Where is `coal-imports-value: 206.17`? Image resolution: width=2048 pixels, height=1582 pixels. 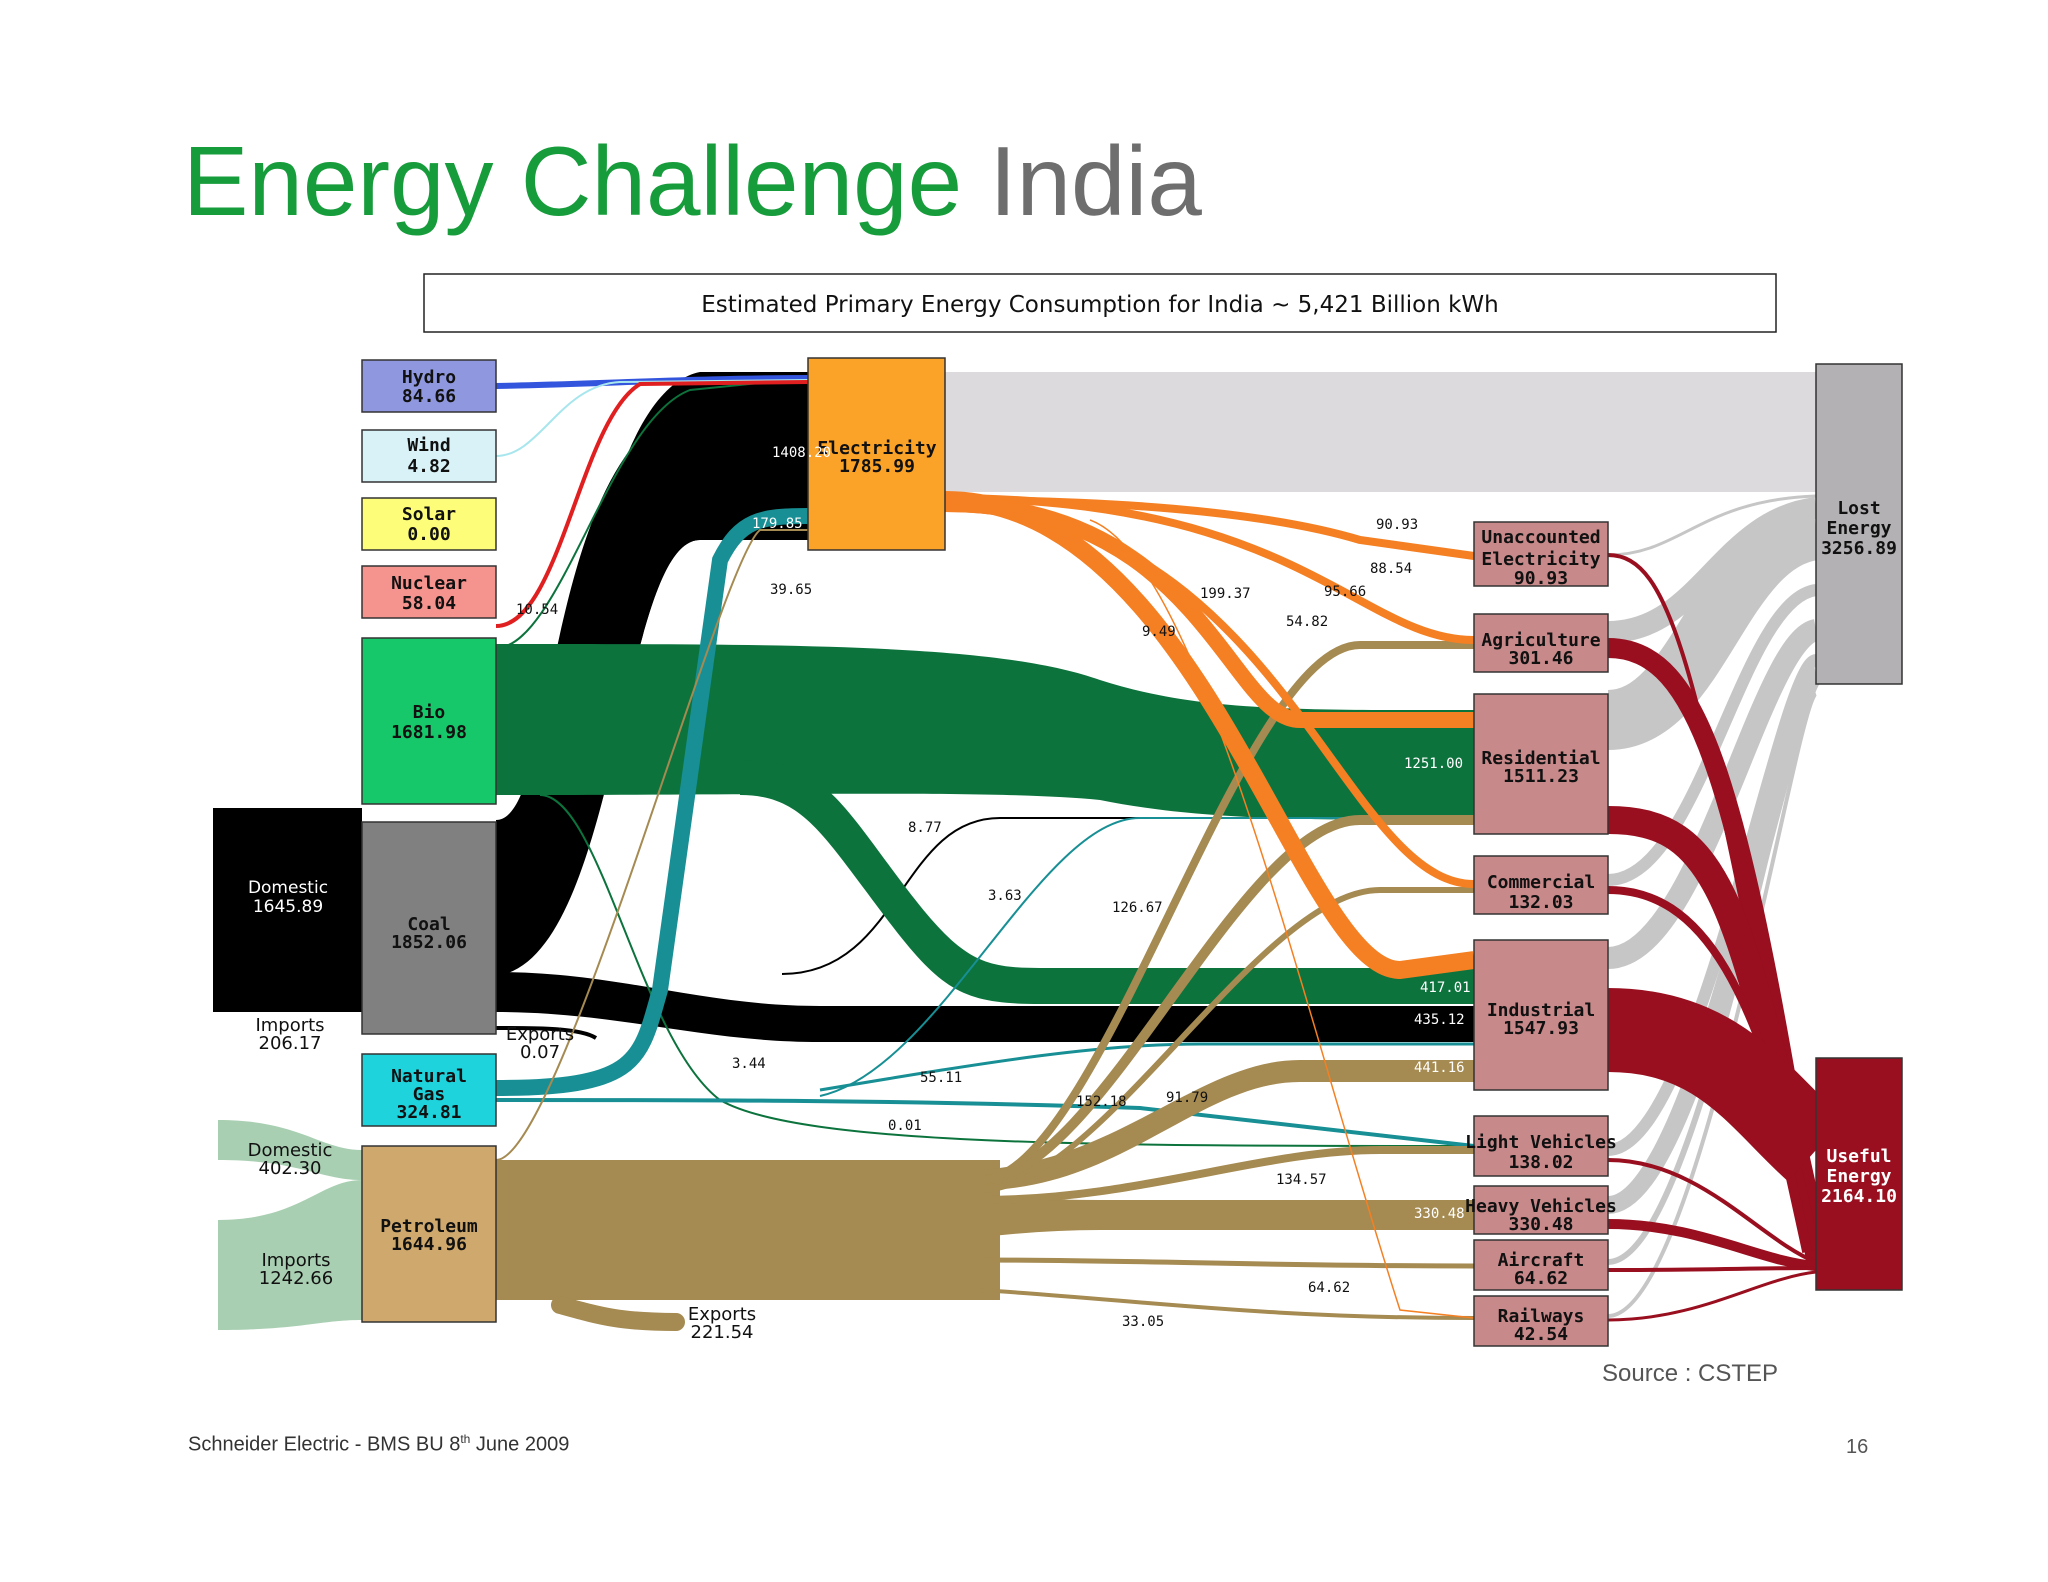
coal-imports-value: 206.17 is located at coordinates (290, 1043).